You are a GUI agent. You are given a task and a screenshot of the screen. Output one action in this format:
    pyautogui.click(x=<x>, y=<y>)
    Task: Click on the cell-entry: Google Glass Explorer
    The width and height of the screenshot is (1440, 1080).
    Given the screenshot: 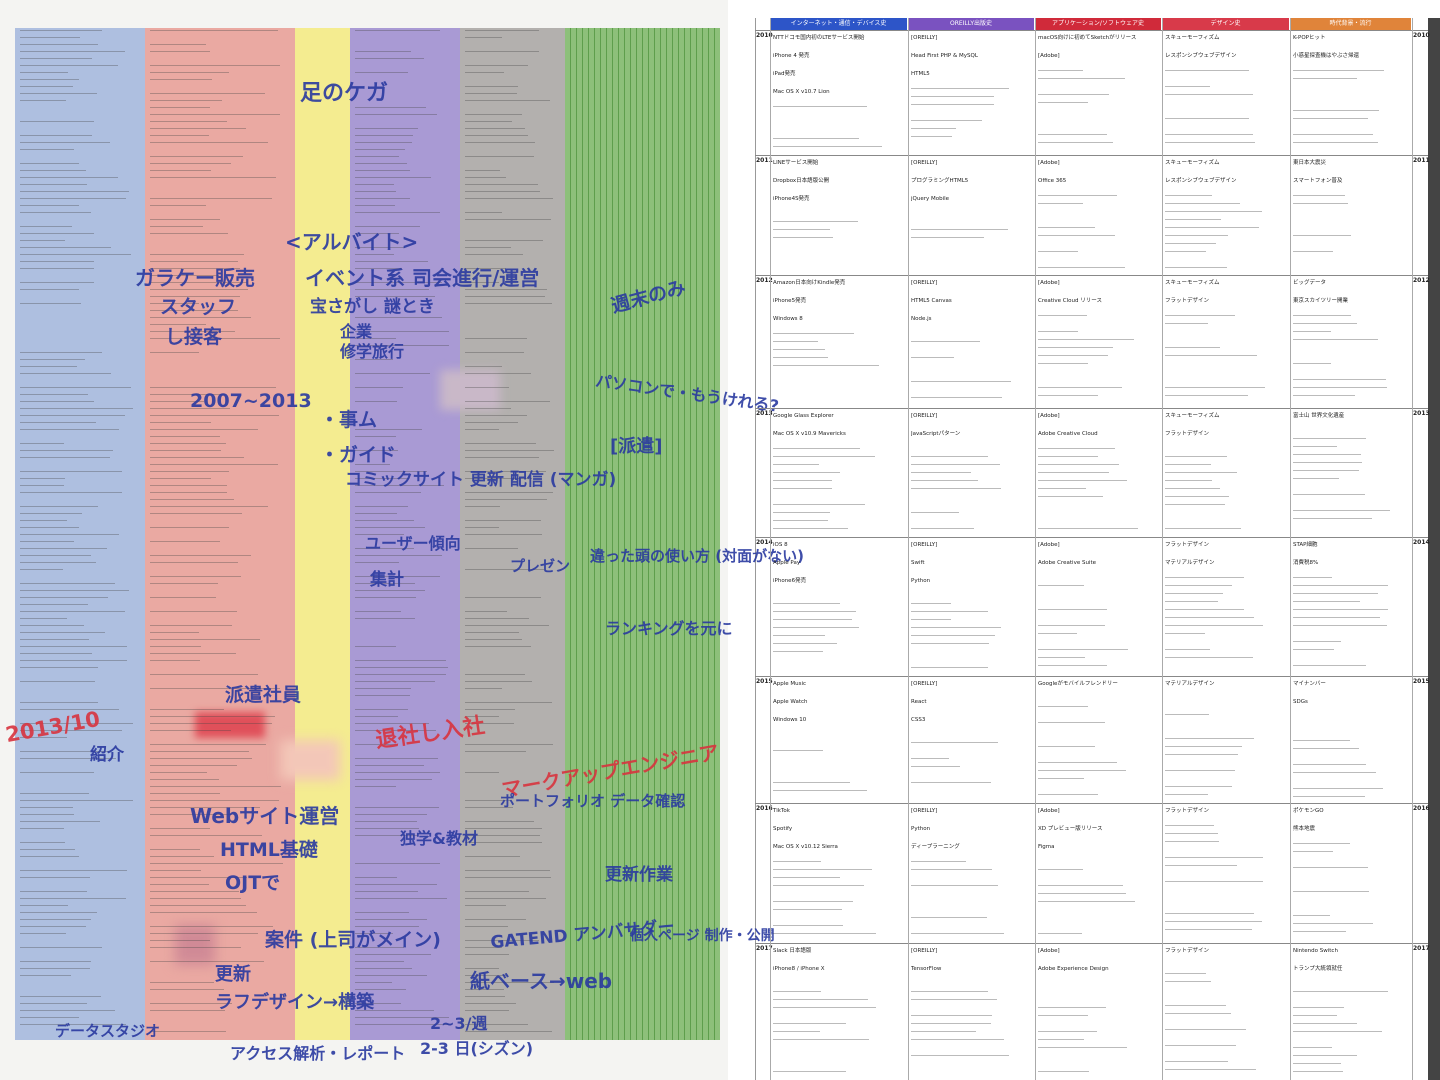 What is the action you would take?
    pyautogui.click(x=803, y=416)
    